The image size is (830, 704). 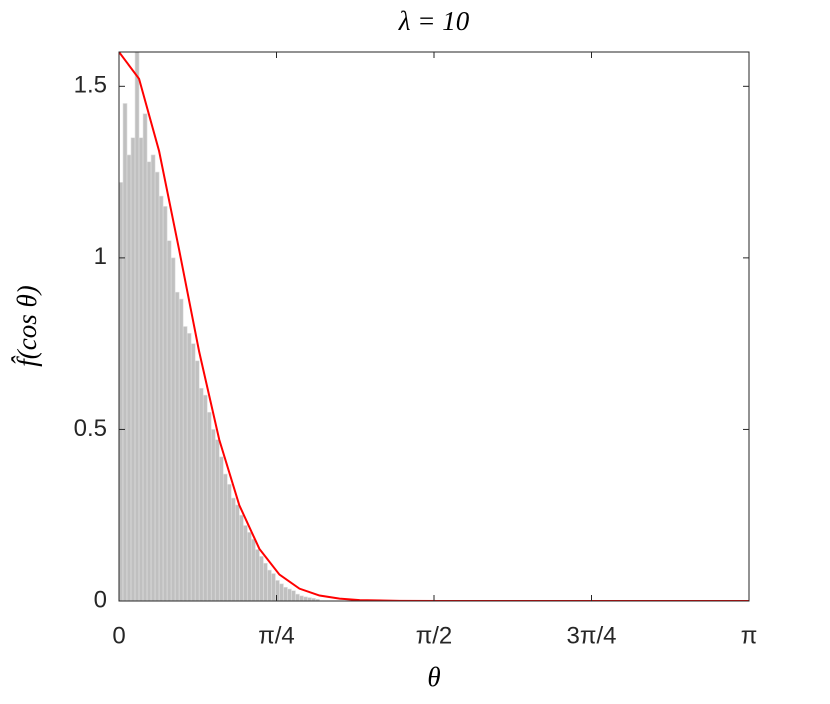 I want to click on x-tick-label: 0, so click(x=118, y=635).